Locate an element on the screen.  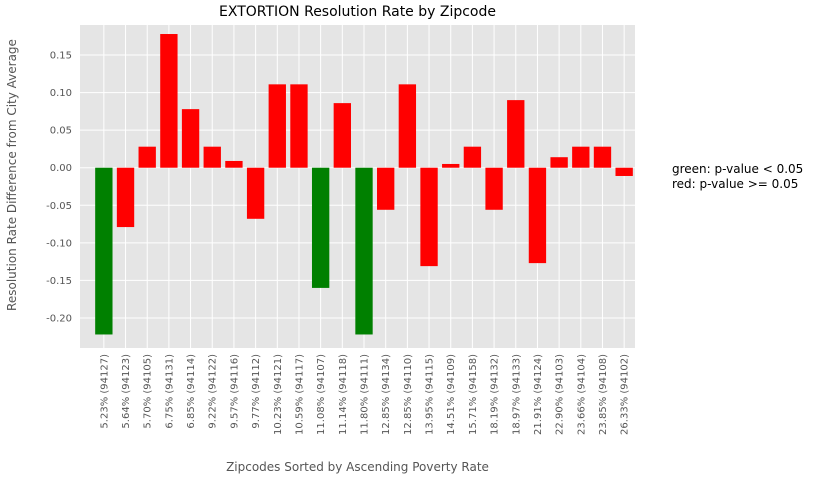
x-tick-label: 11.80% (94111) is located at coordinates (365, 394).